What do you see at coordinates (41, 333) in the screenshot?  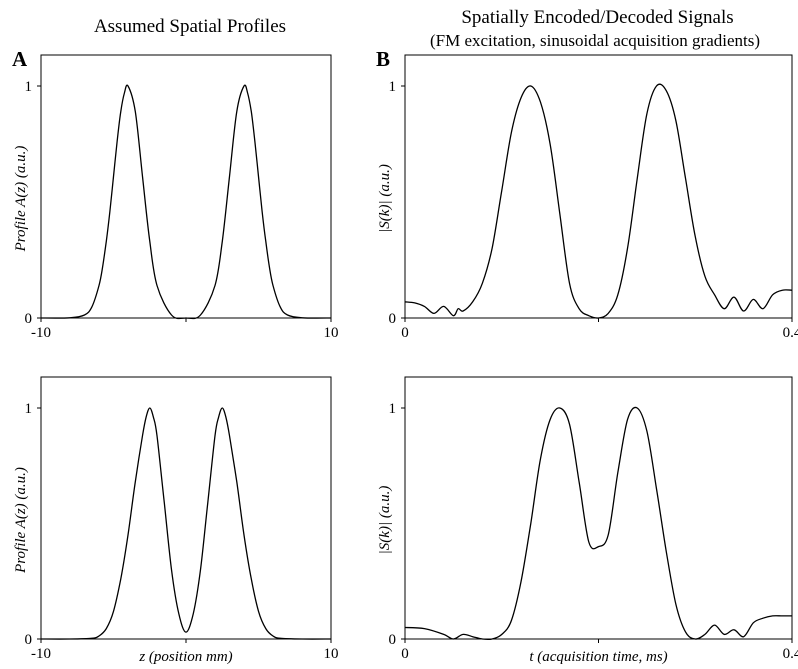 I see `x-tick-label-a-top-0: -10` at bounding box center [41, 333].